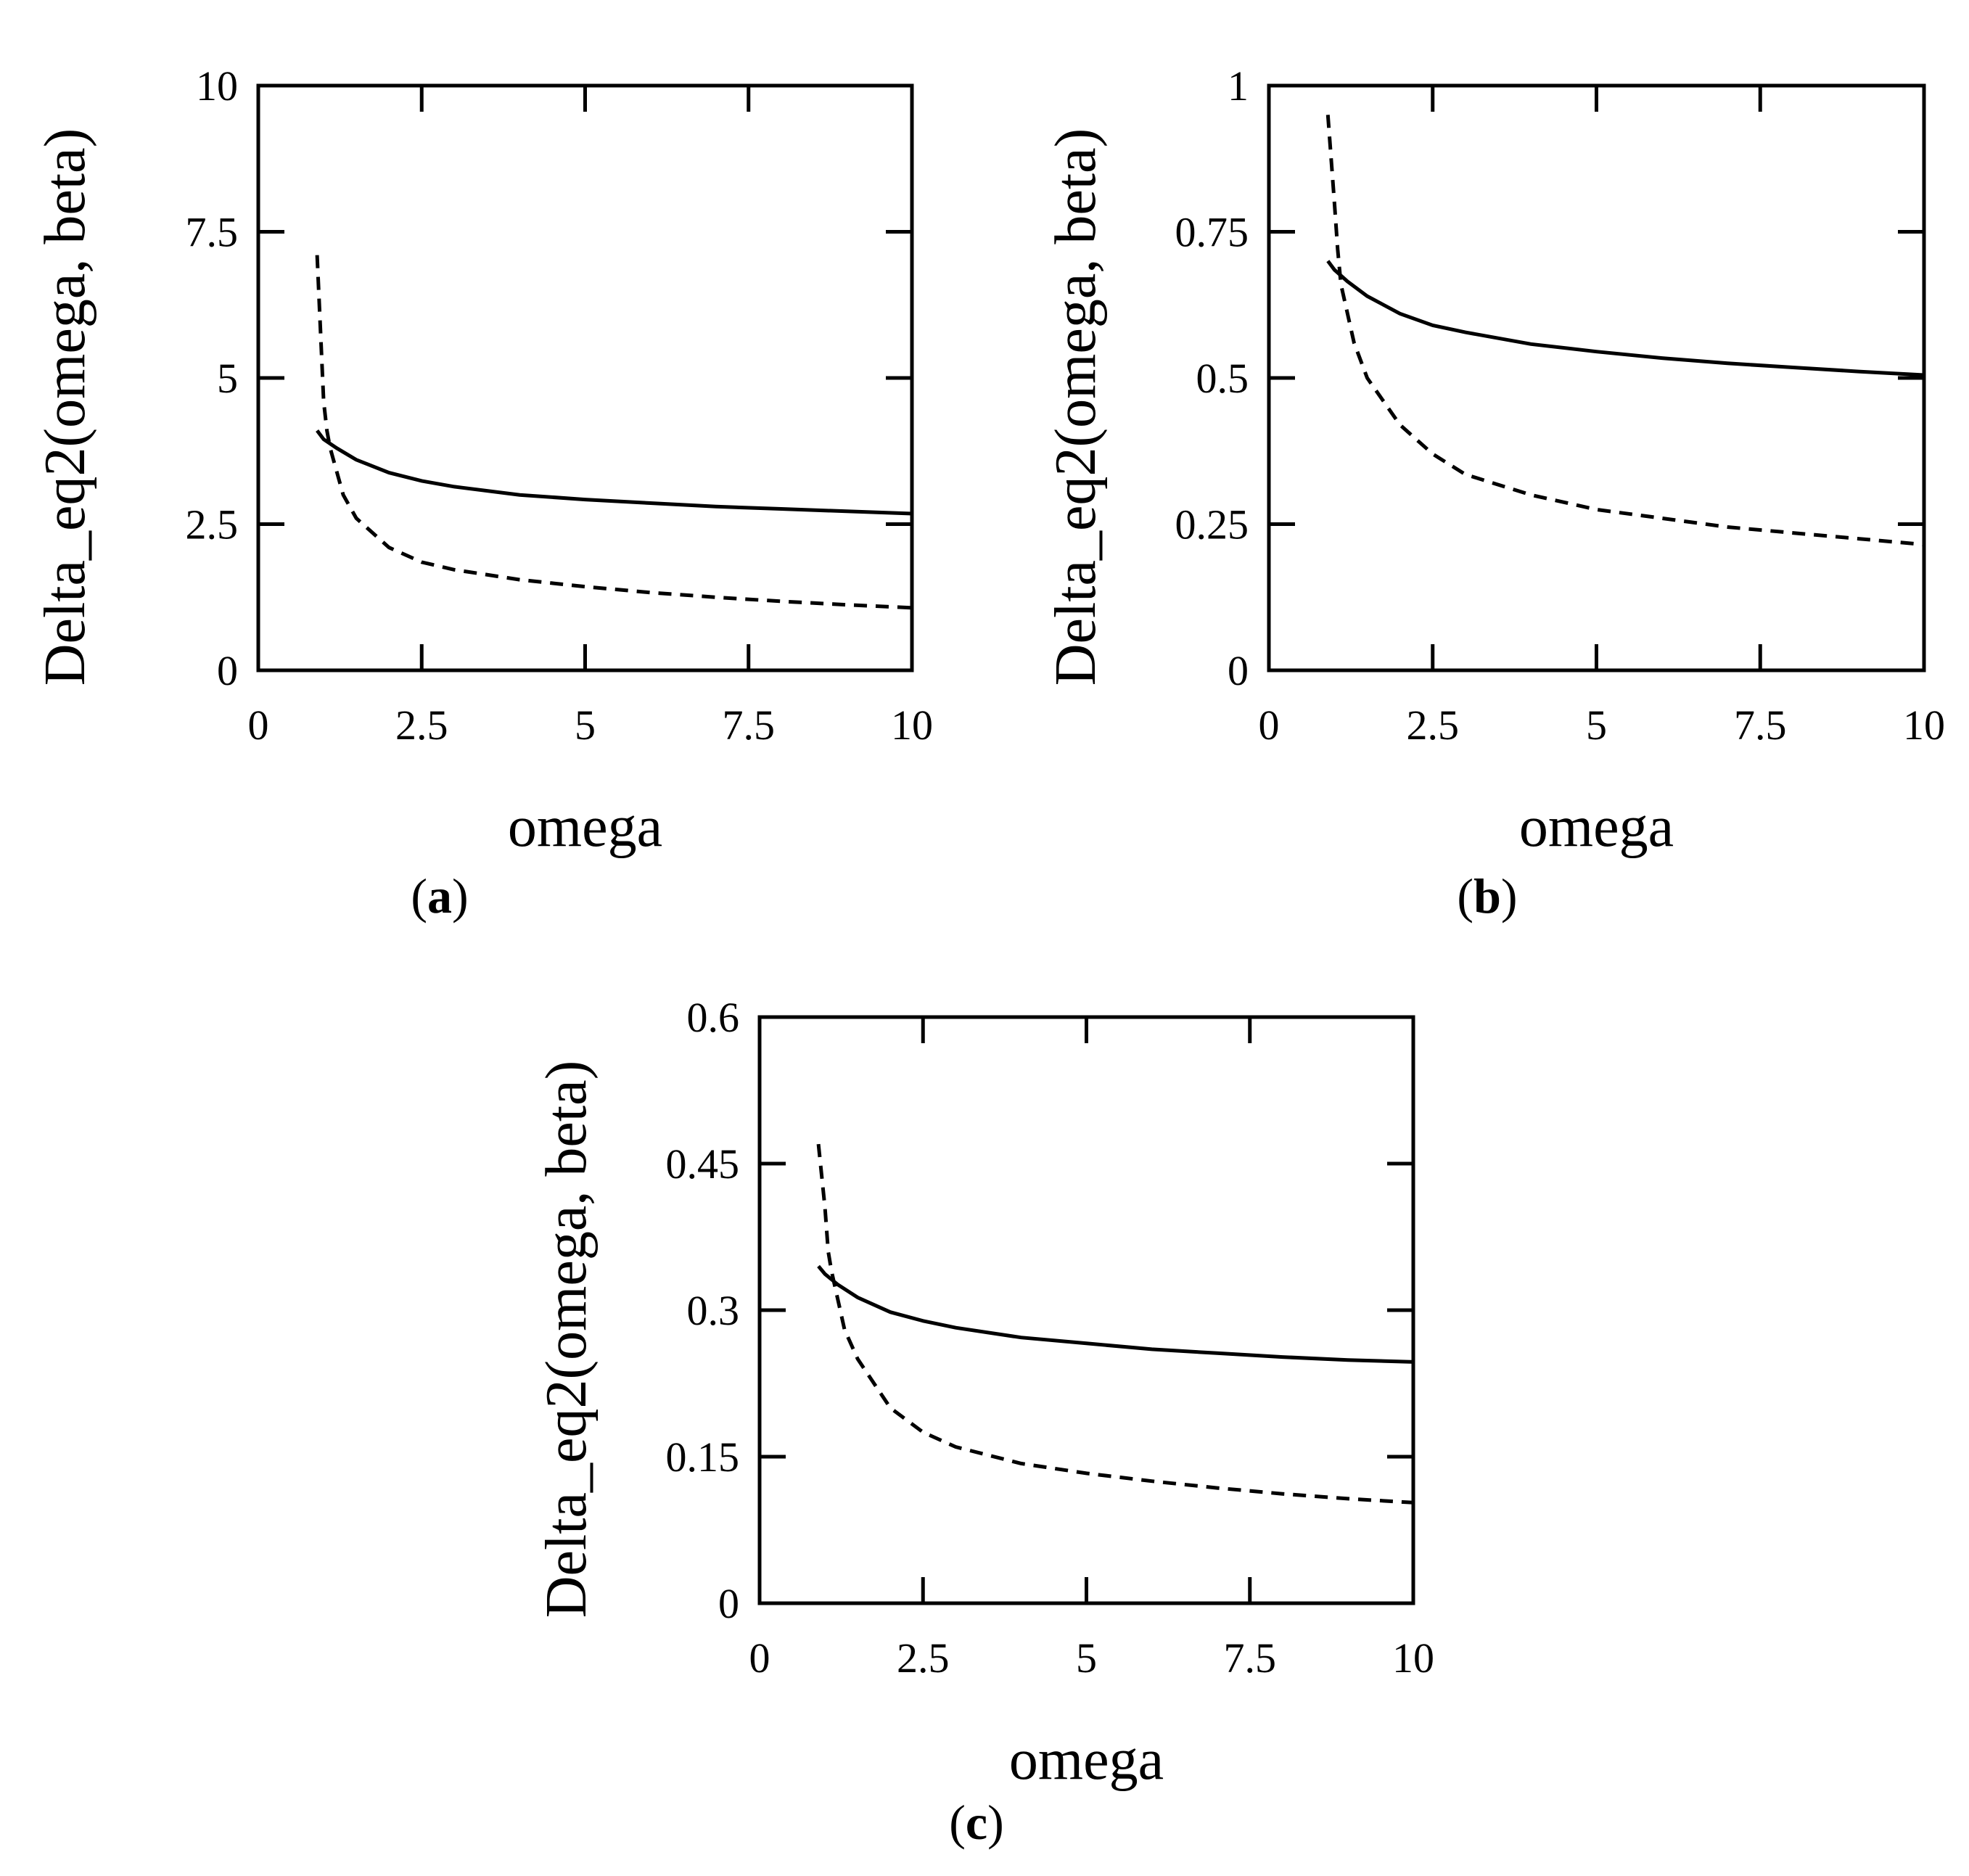 Image resolution: width=1969 pixels, height=1876 pixels. I want to click on y-tick-label: 1, so click(1238, 86).